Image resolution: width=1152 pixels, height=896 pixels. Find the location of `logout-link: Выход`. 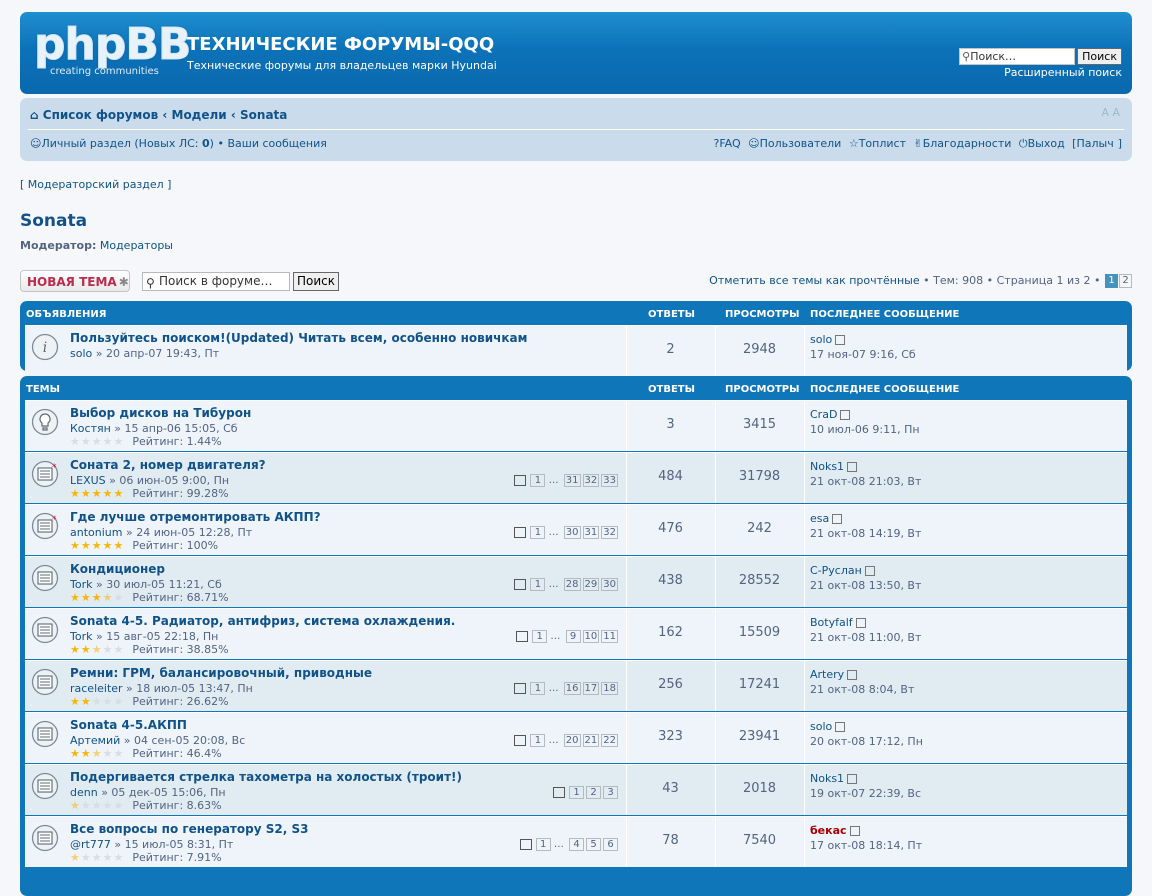

logout-link: Выход is located at coordinates (1046, 143).